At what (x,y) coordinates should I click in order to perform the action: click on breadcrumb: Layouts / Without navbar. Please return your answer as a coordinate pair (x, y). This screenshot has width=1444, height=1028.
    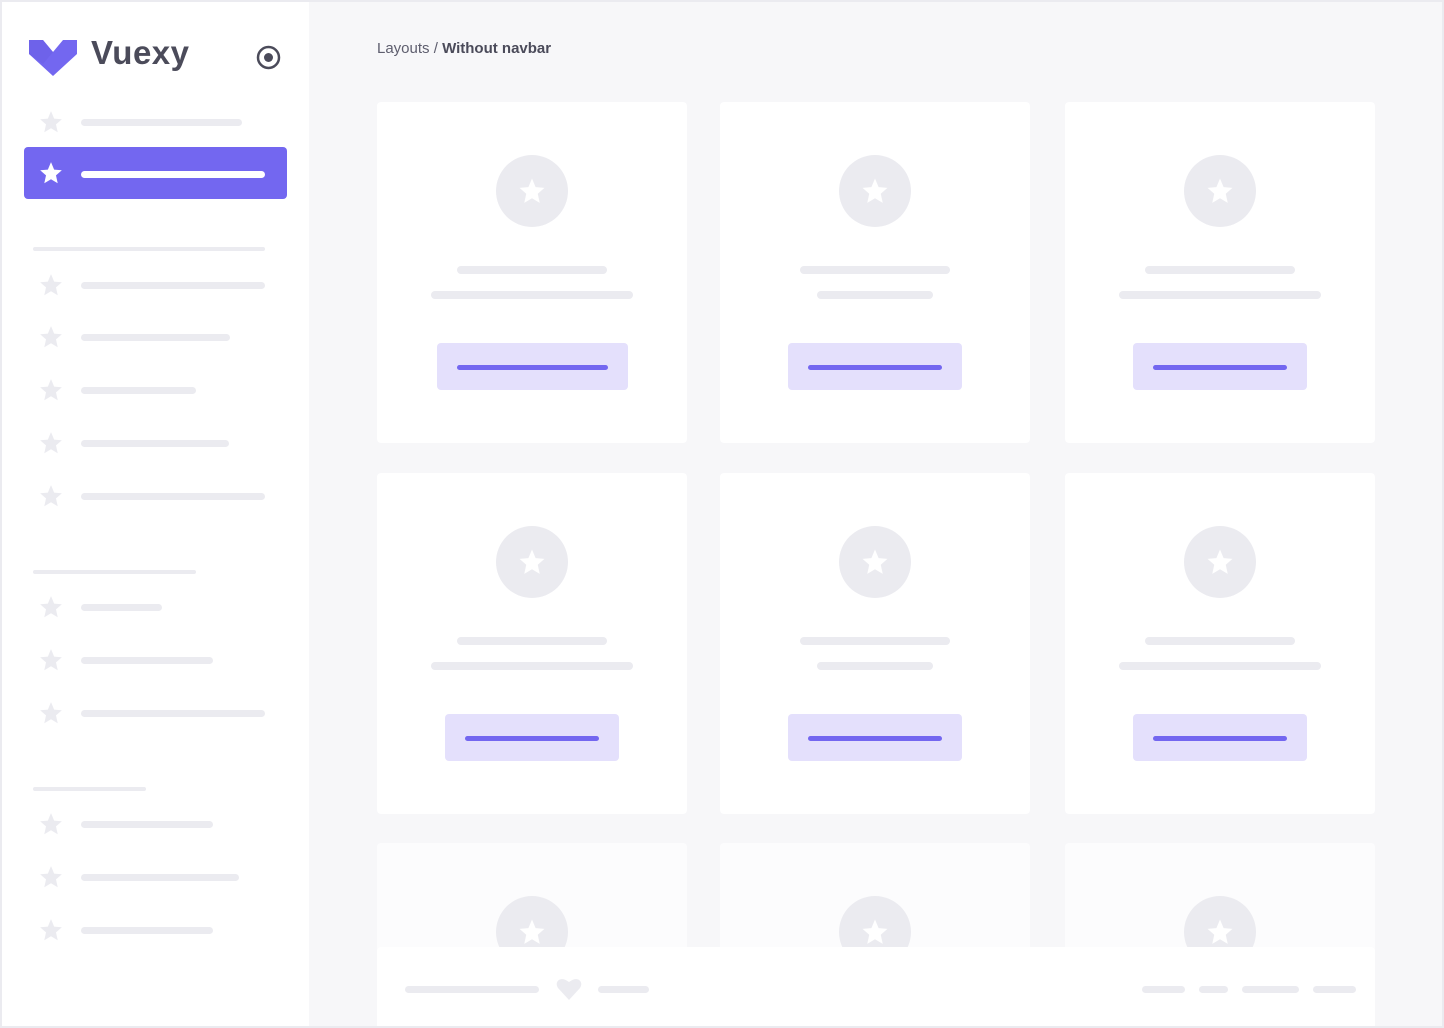
    Looking at the image, I should click on (464, 48).